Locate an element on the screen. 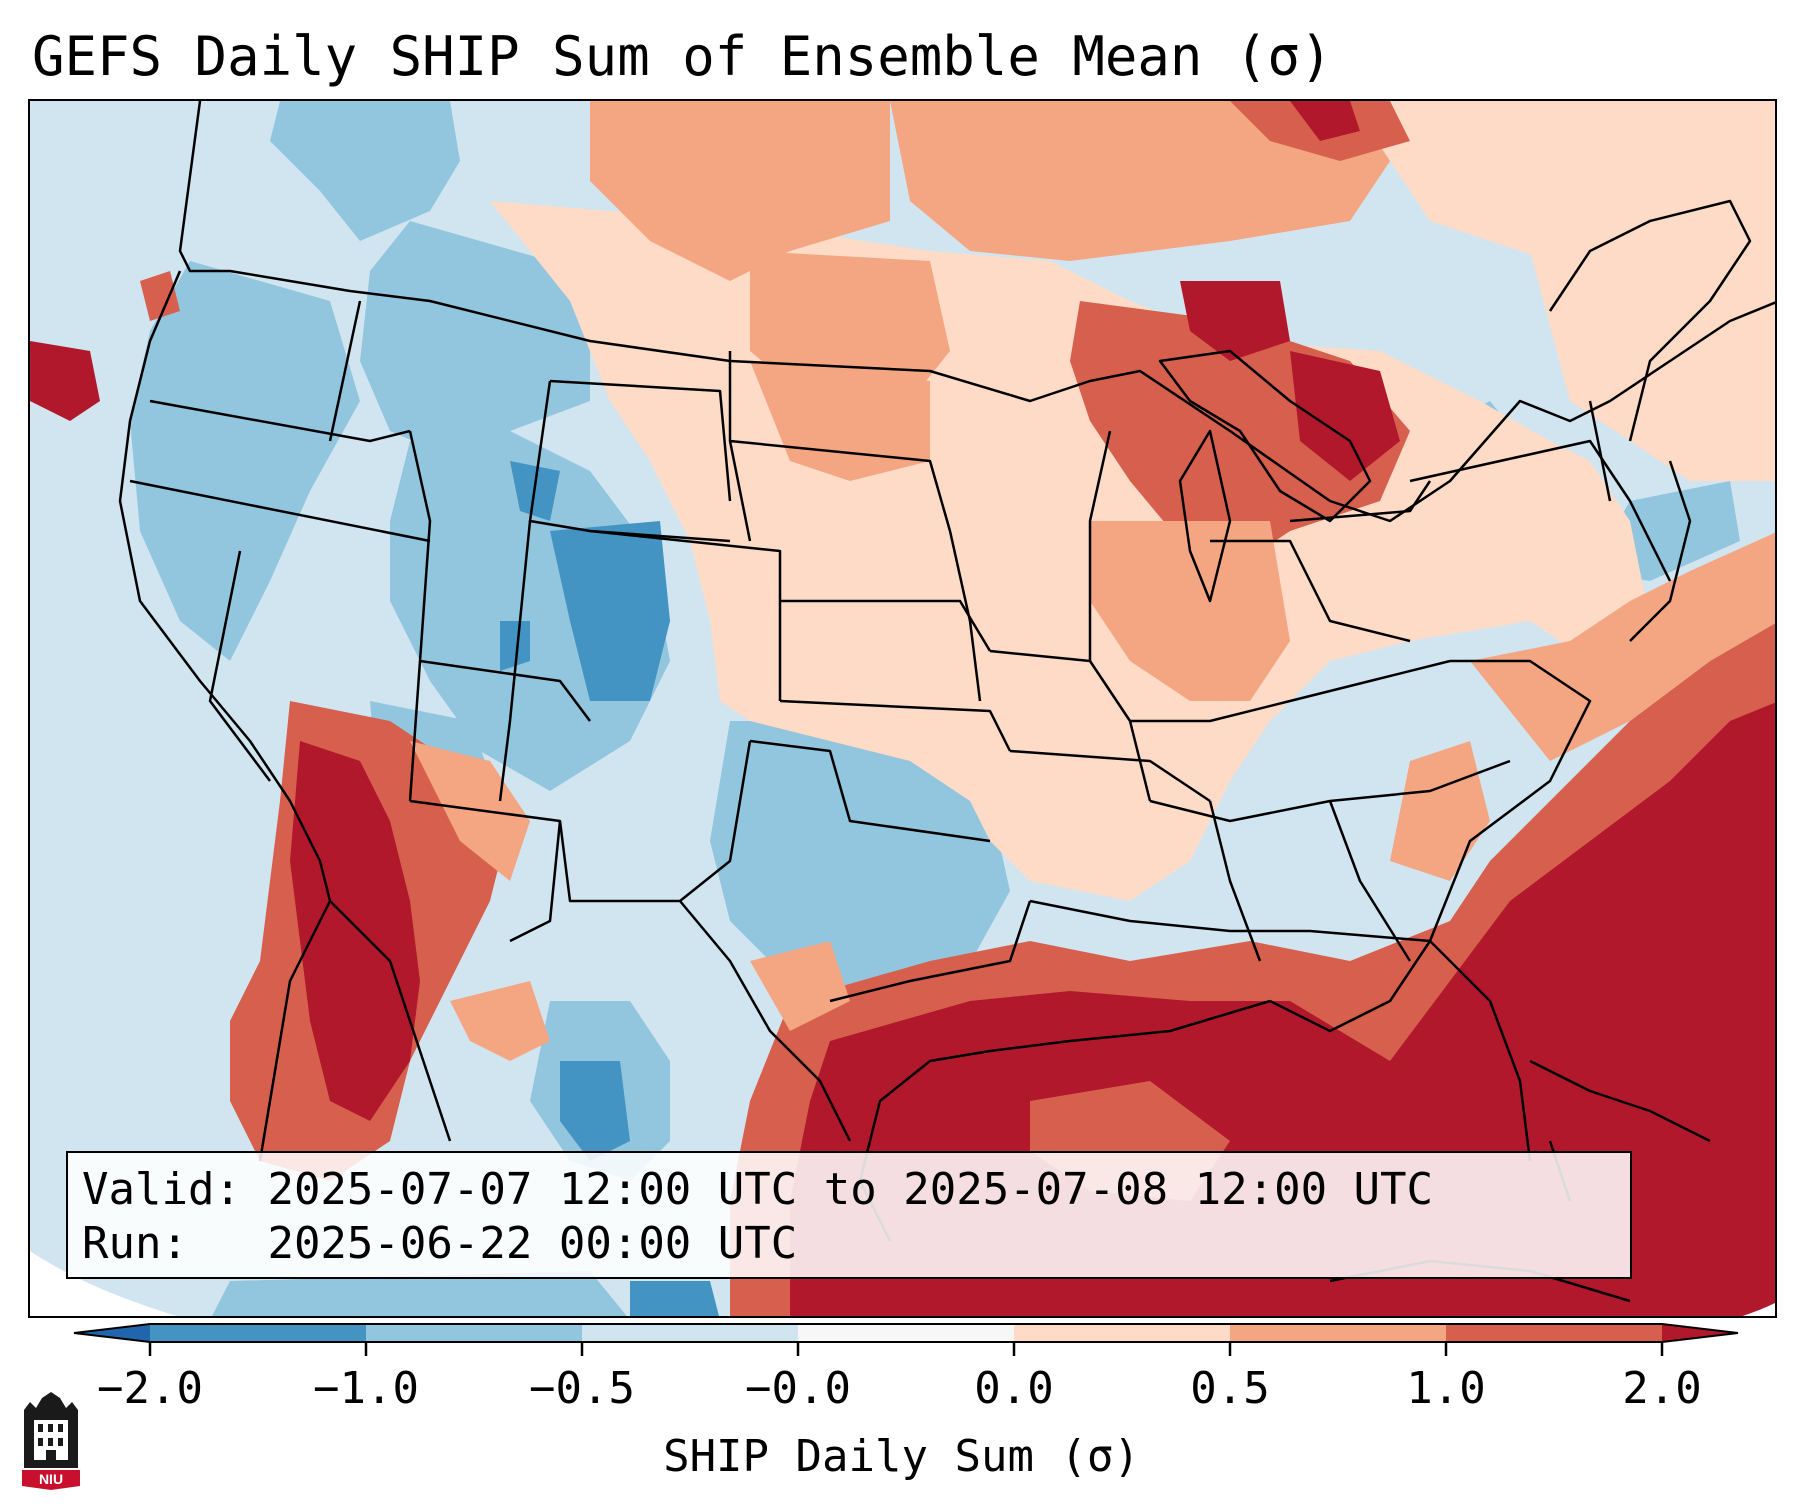  niu-logo: NIU is located at coordinates (51, 1441).